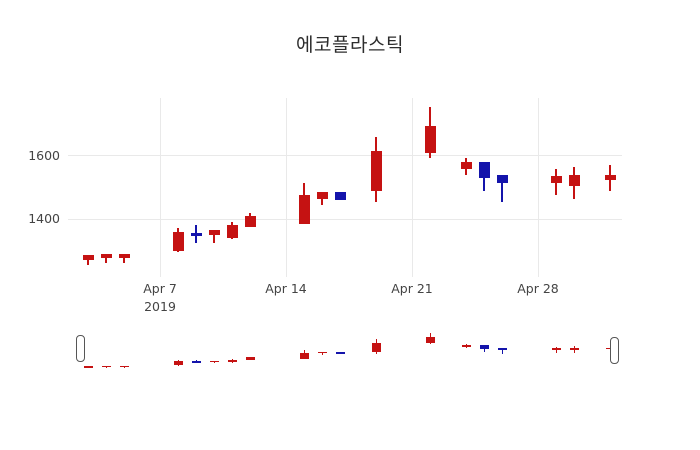  What do you see at coordinates (80, 348) in the screenshot?
I see `rangeslider-left-handle` at bounding box center [80, 348].